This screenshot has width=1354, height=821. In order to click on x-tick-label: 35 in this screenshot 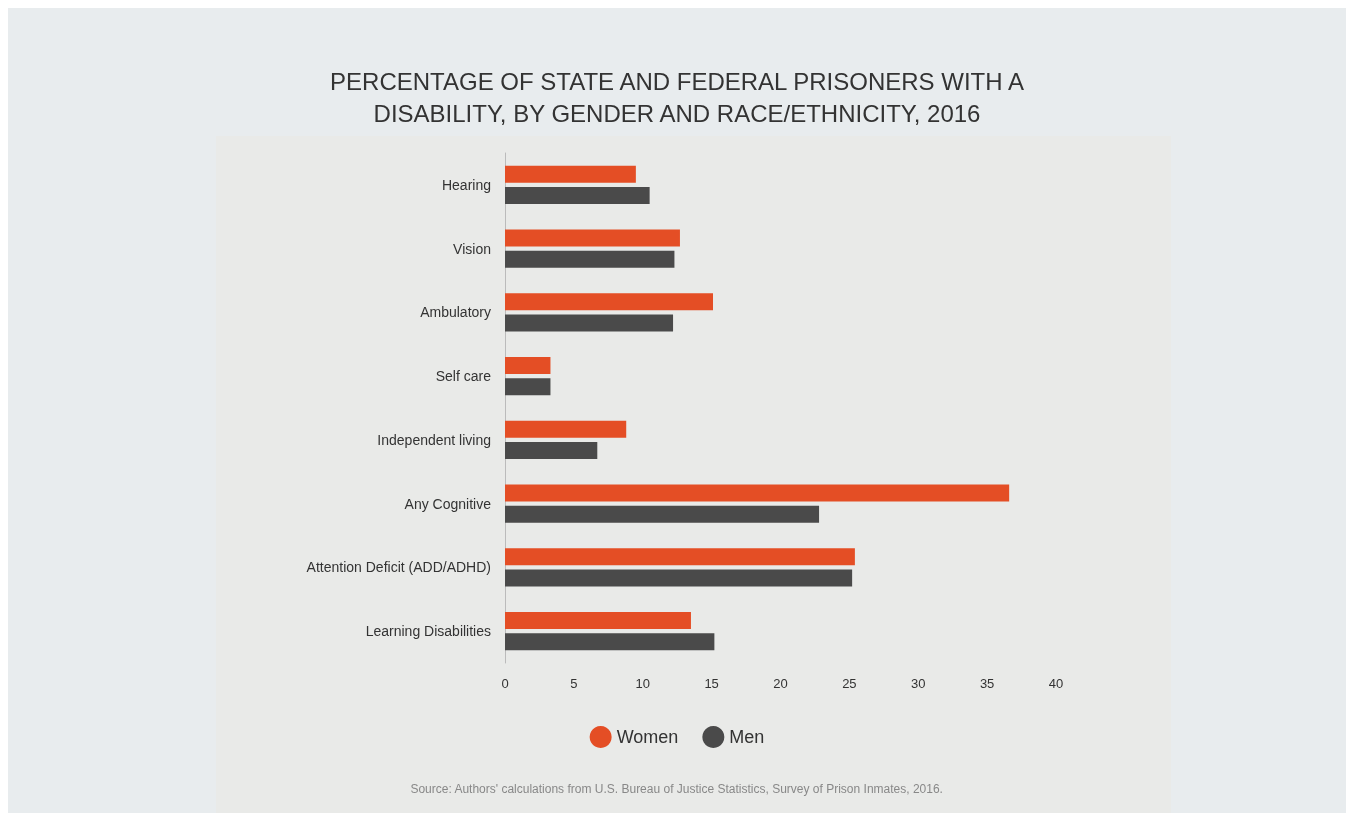, I will do `click(987, 683)`.